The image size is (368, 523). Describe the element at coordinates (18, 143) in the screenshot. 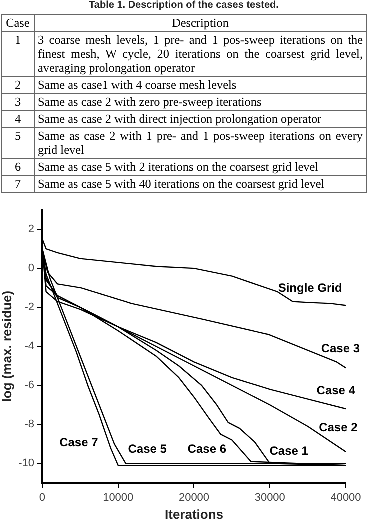

I see `text: 5` at that location.